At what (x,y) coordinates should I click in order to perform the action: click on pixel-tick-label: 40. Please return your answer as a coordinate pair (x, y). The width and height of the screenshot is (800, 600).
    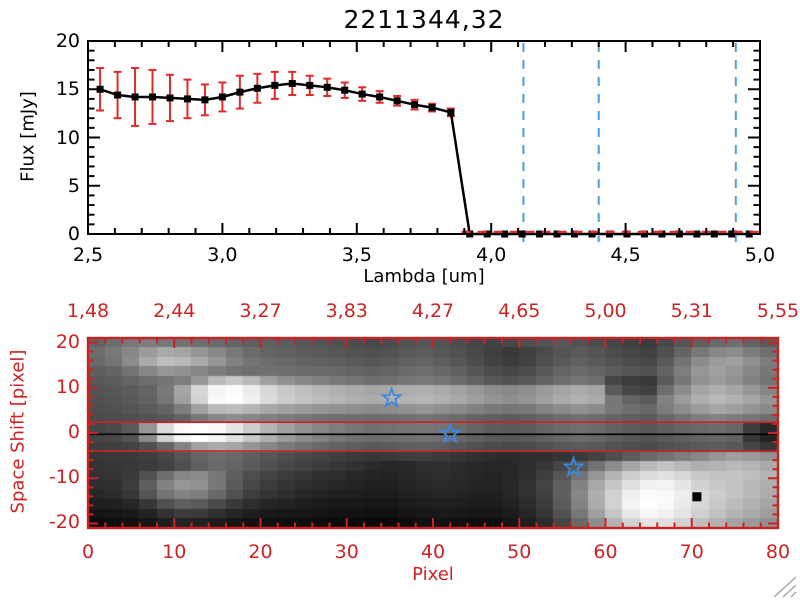
    Looking at the image, I should click on (433, 552).